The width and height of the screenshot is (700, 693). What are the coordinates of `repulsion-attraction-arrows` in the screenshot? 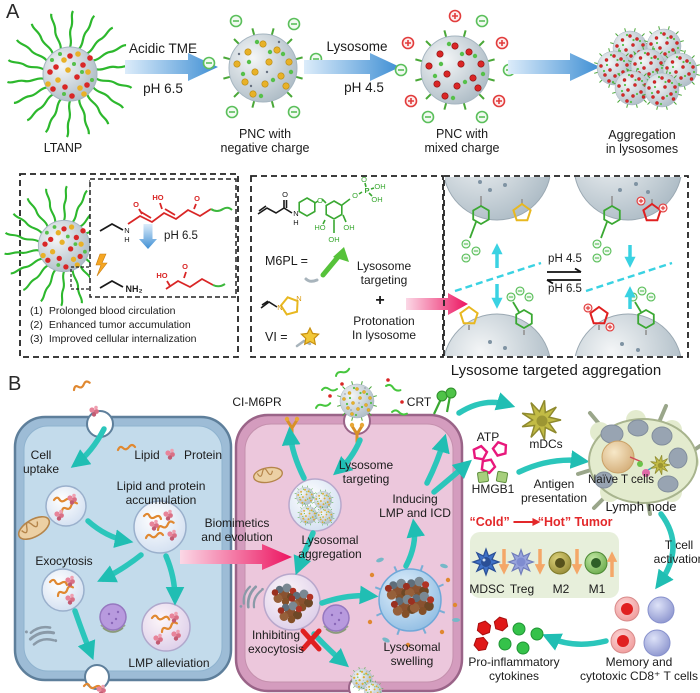 It's located at (563, 276).